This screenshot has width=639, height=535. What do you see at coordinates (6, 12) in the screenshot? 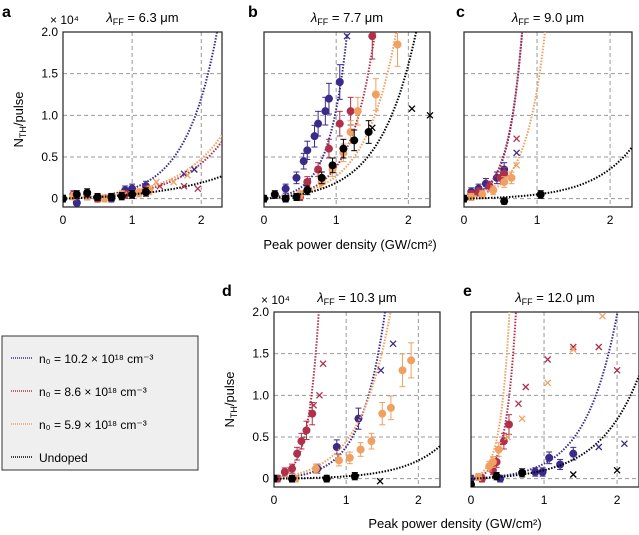
I see `panel-letter-a: a` at bounding box center [6, 12].